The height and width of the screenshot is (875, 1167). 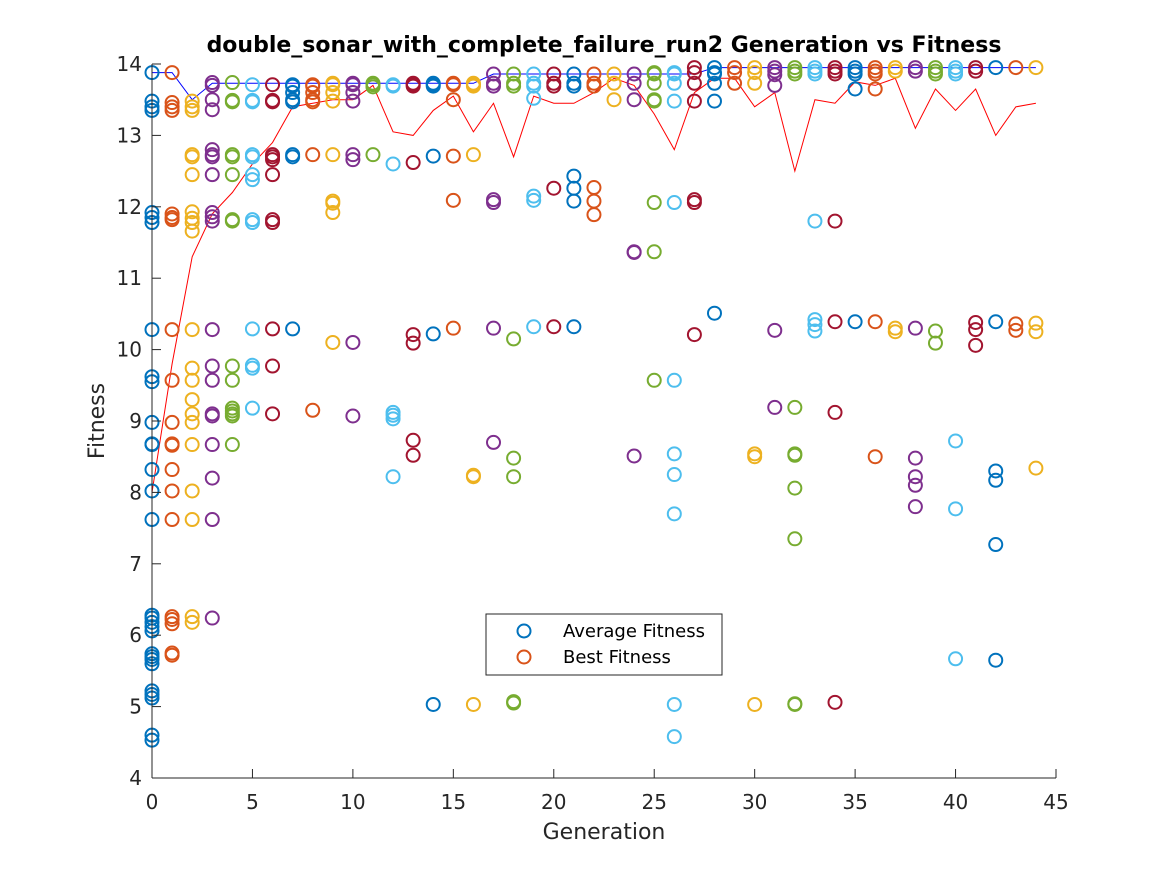 I want to click on legend-marker-best, so click(x=524, y=657).